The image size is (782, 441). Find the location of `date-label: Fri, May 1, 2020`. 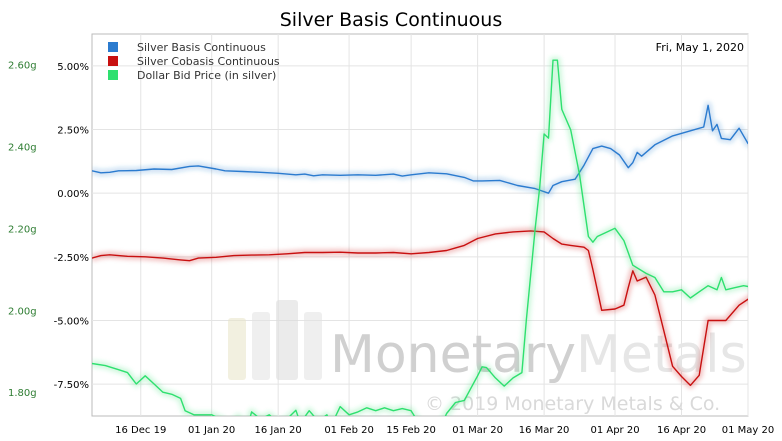

date-label: Fri, May 1, 2020 is located at coordinates (700, 47).